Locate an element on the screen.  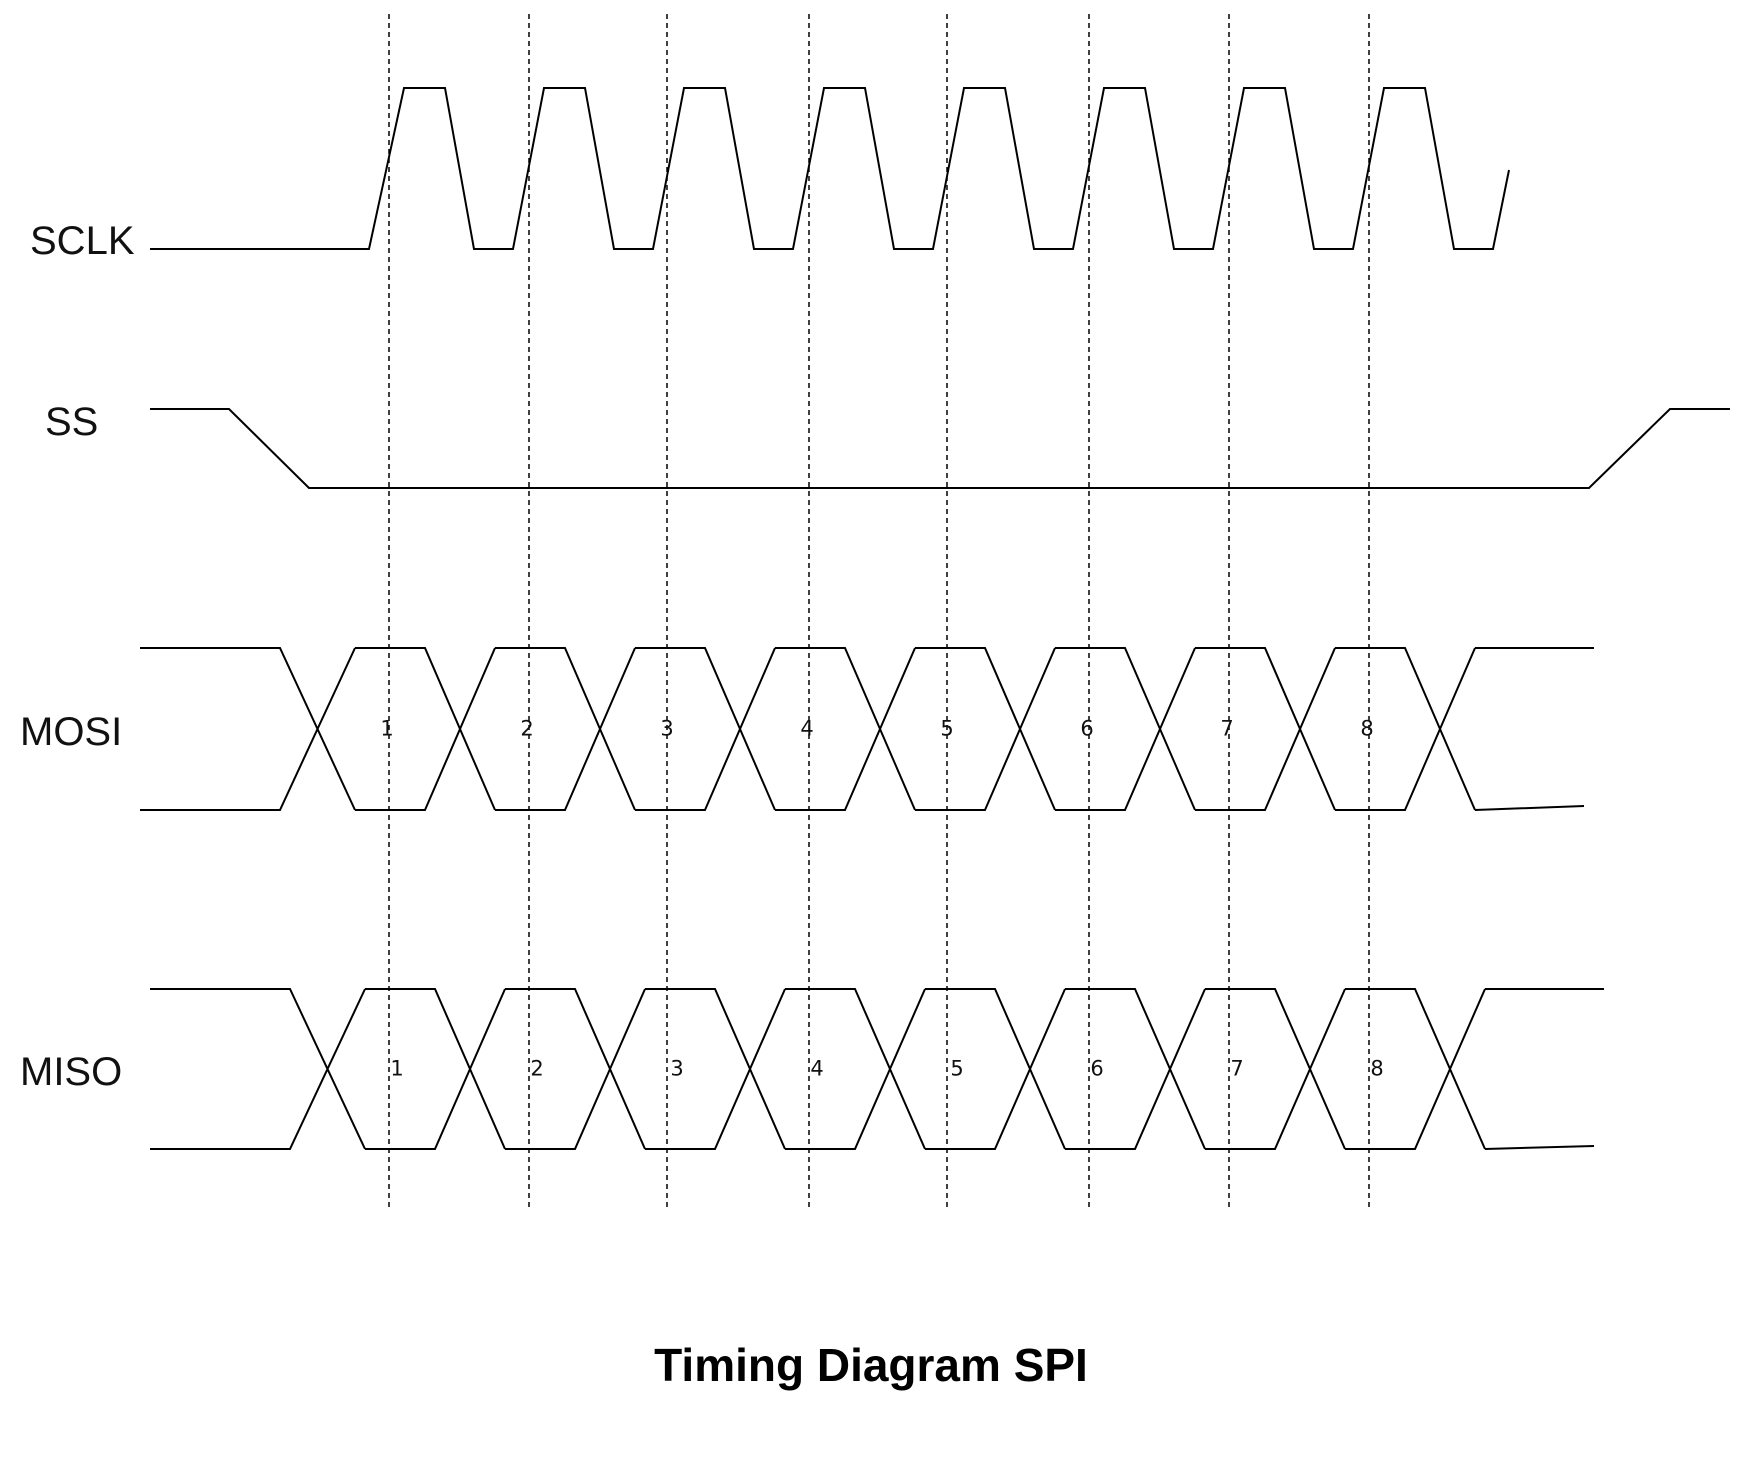
miso-bit-label: 3 is located at coordinates (677, 1068).